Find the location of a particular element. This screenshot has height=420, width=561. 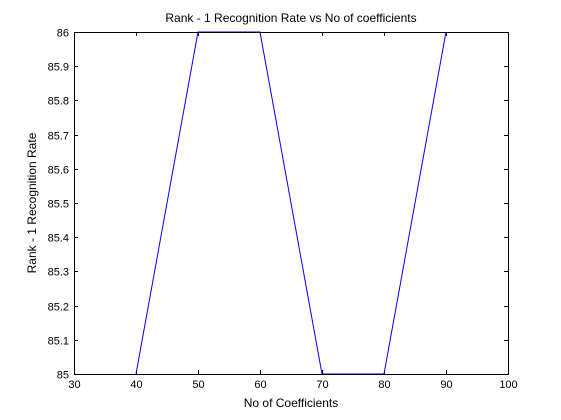

y-tick-label: 85.3 is located at coordinates (58, 273).